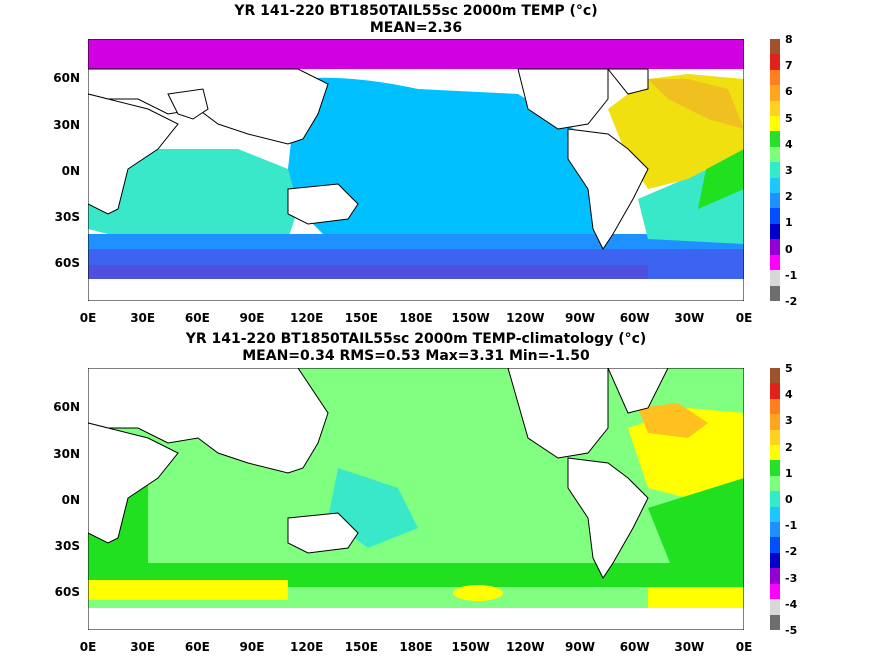 Image resolution: width=875 pixels, height=656 pixels. What do you see at coordinates (789, 118) in the screenshot?
I see `colorbar-label: 5` at bounding box center [789, 118].